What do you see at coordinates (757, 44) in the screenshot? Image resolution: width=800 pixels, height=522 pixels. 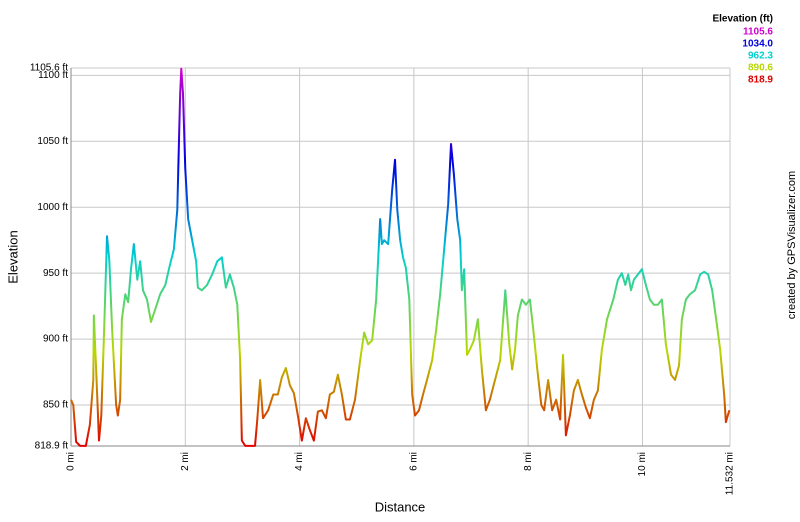 I see `legend-item: 1034.0` at bounding box center [757, 44].